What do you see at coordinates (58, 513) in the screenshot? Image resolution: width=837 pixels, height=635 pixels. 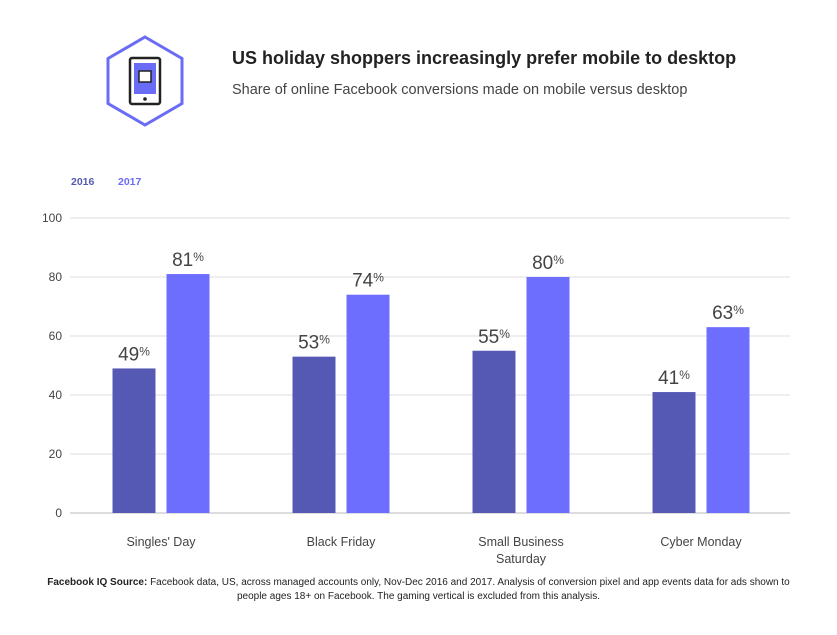 I see `y-tick-label: 0` at bounding box center [58, 513].